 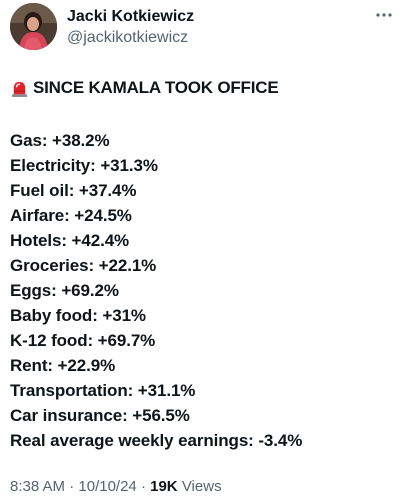 I want to click on post-time: 8:38 AM, so click(x=38, y=486).